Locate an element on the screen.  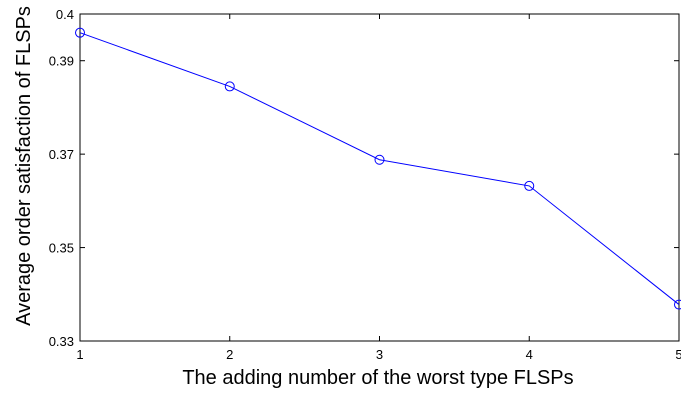
y-axis-label: Average order satisfaction of FLSPs is located at coordinates (24, 166).